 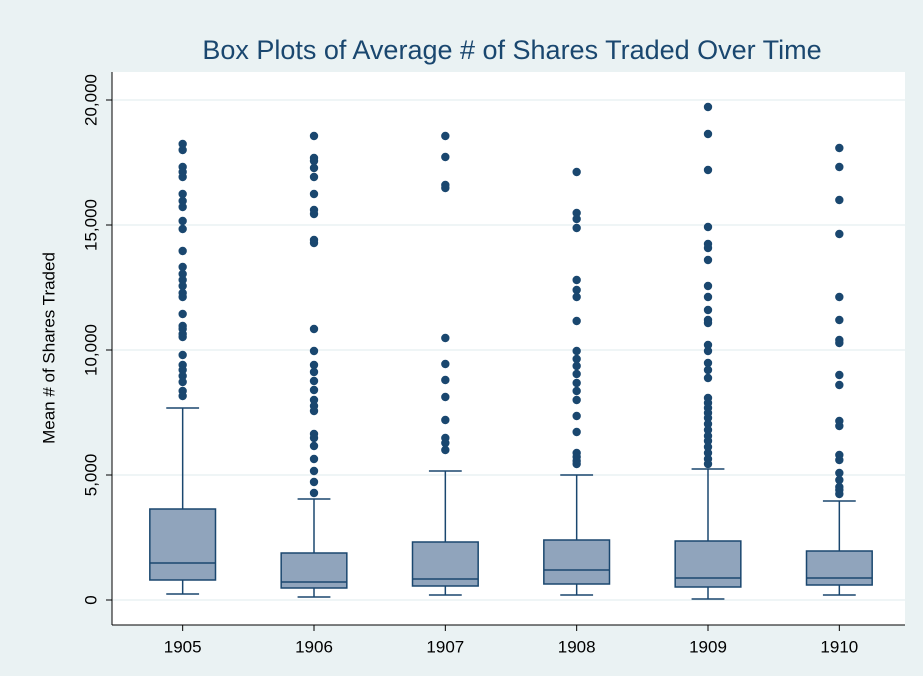 What do you see at coordinates (90, 225) in the screenshot?
I see `y-tick-label: 15,000` at bounding box center [90, 225].